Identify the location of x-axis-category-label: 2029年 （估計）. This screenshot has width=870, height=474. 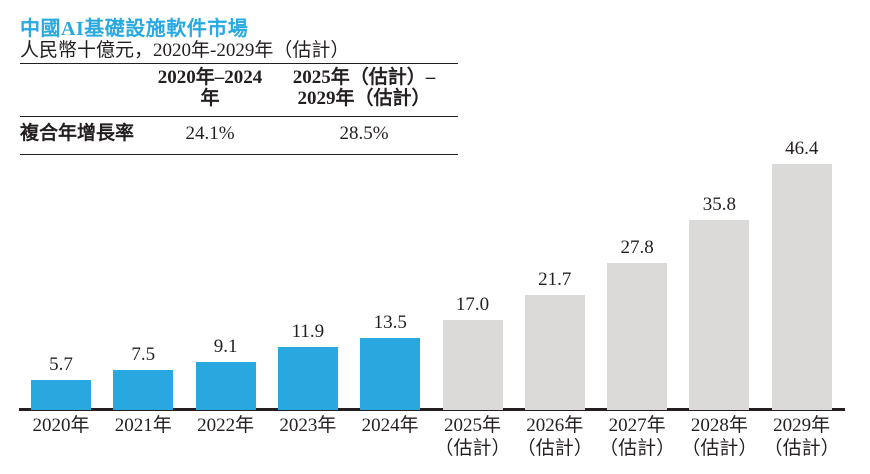
(802, 437).